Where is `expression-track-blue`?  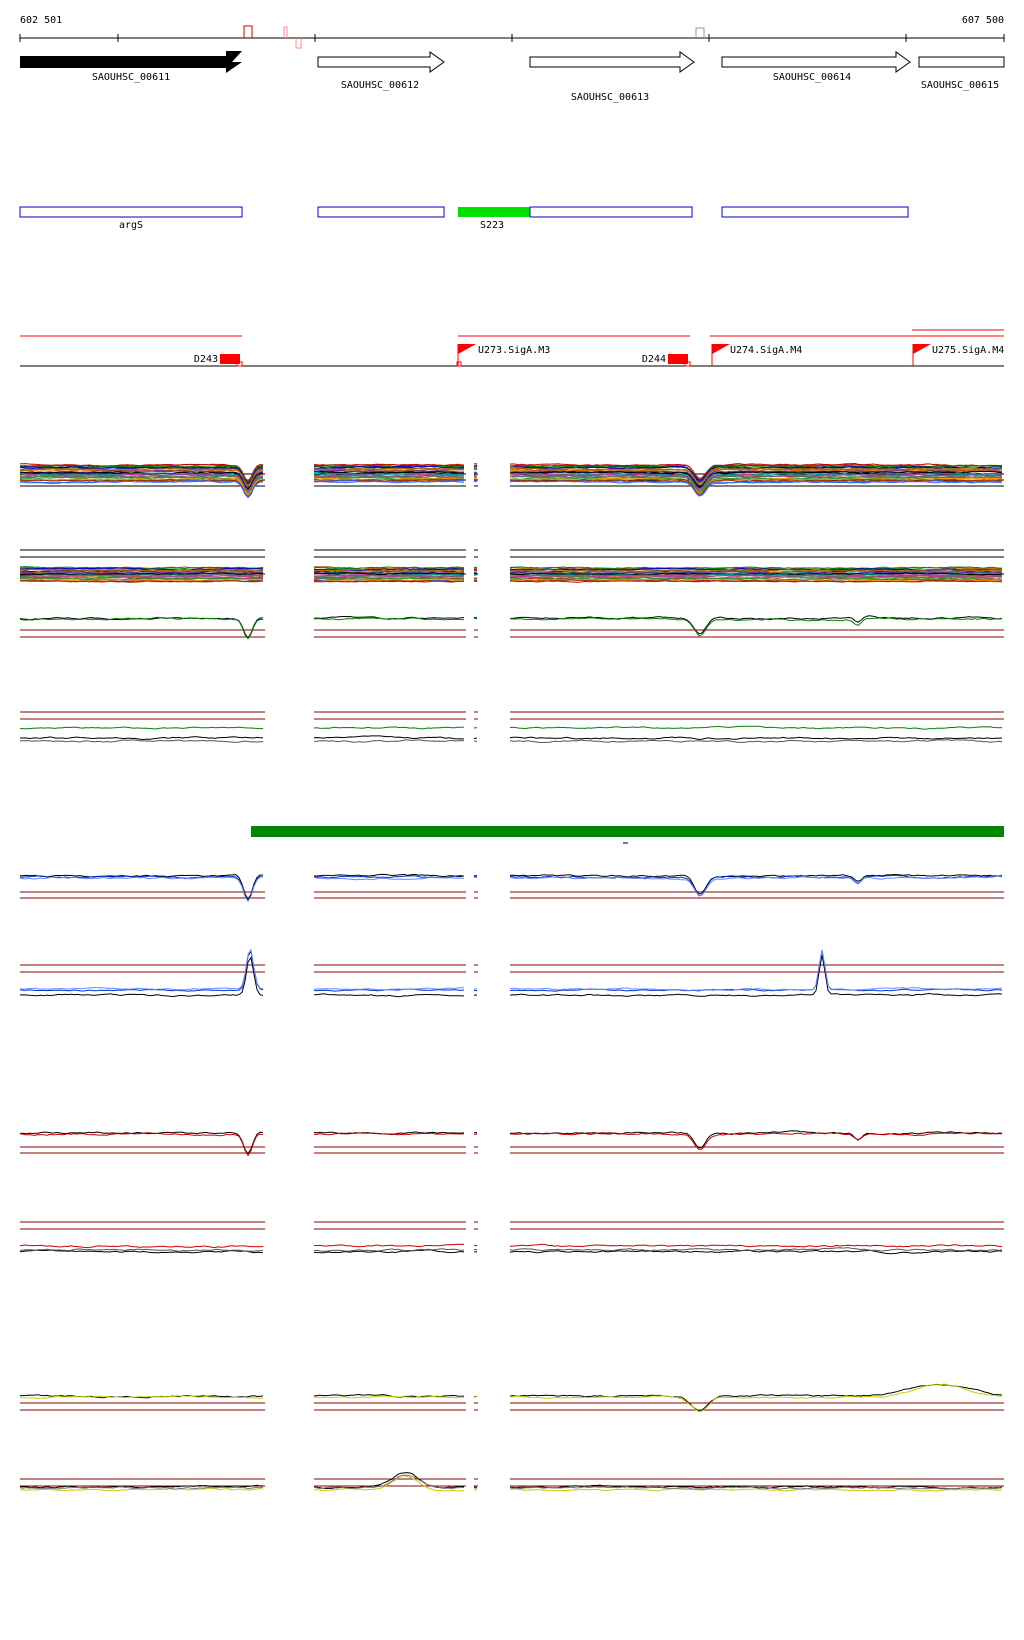
expression-track-blue is located at coordinates (511, 973).